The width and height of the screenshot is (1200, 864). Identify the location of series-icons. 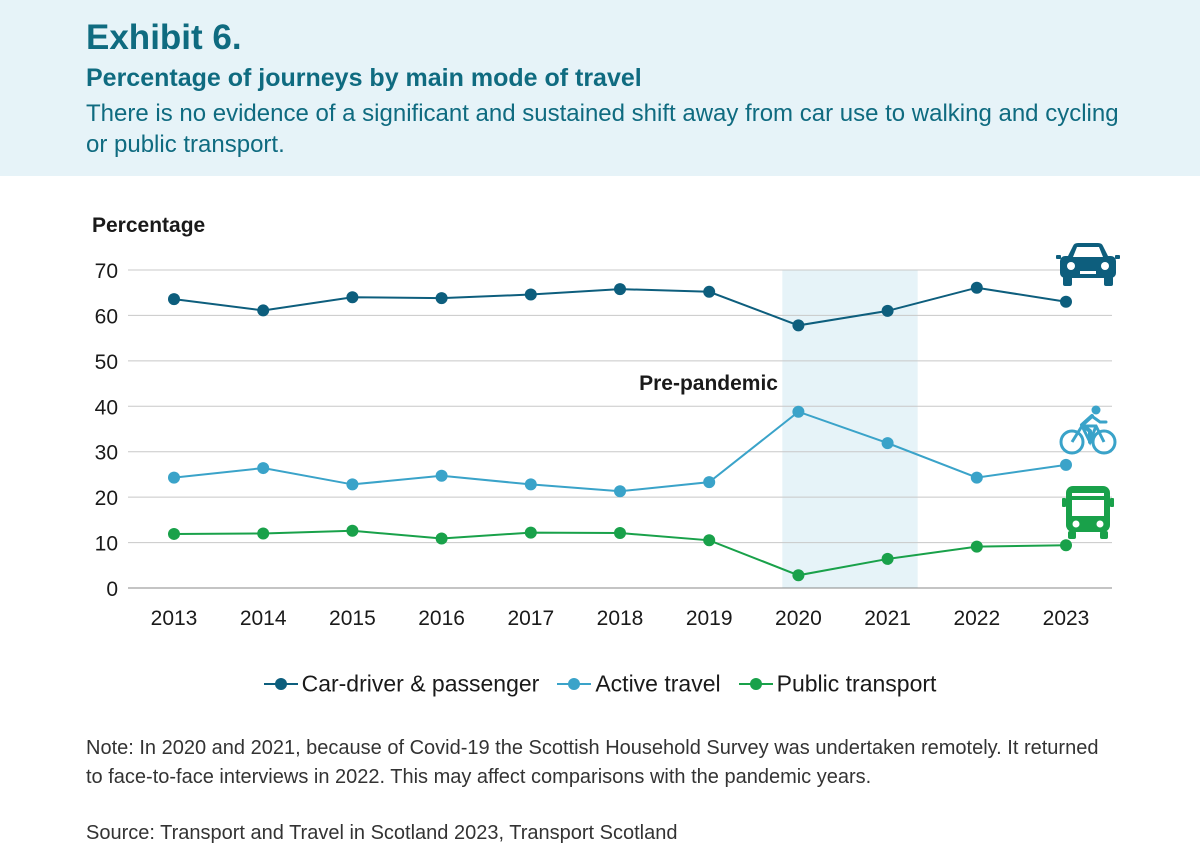
(1088, 391).